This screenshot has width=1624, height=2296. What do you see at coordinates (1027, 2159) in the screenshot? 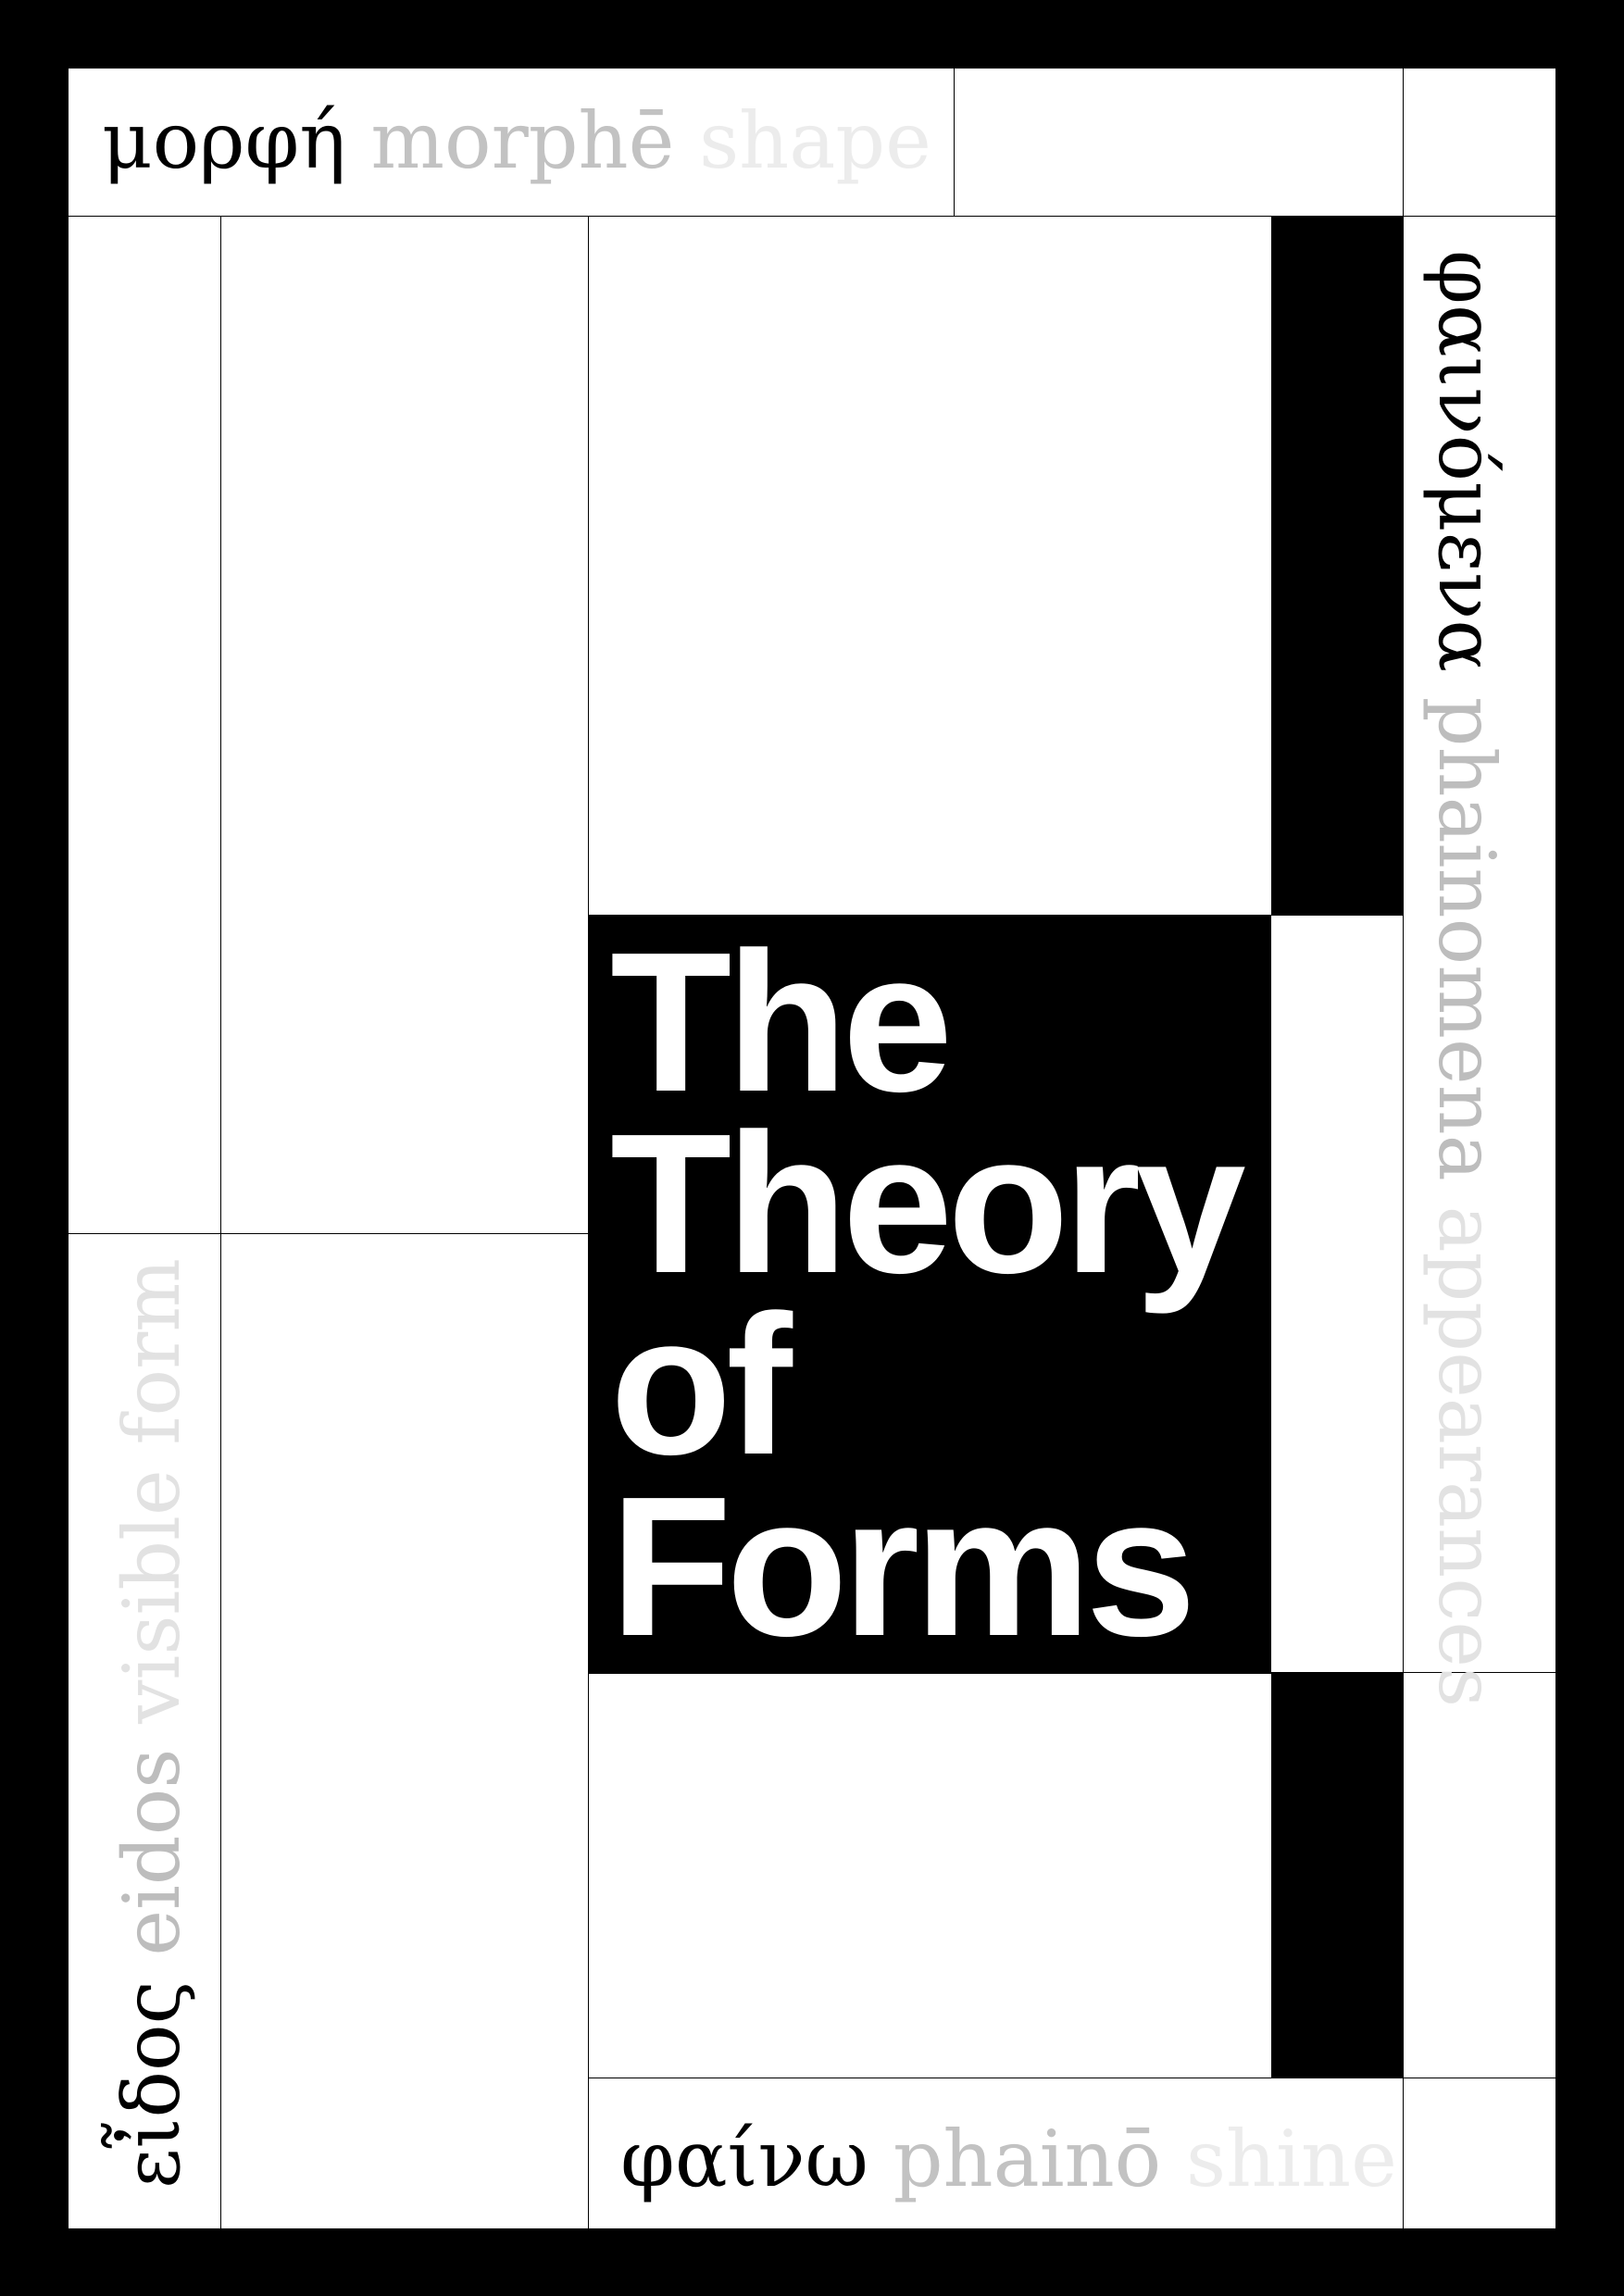
I see `transliteration: phainō` at bounding box center [1027, 2159].